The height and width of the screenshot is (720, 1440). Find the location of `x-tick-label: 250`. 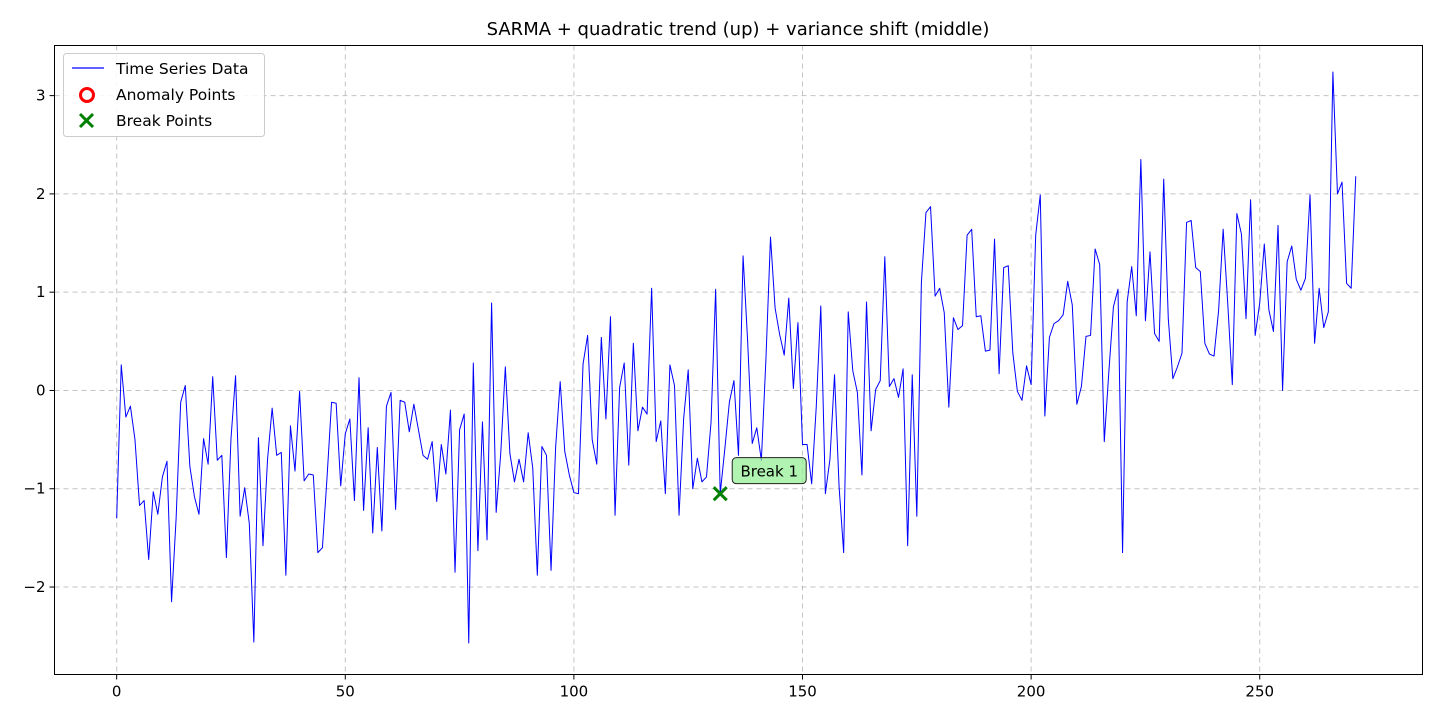

x-tick-label: 250 is located at coordinates (1259, 692).